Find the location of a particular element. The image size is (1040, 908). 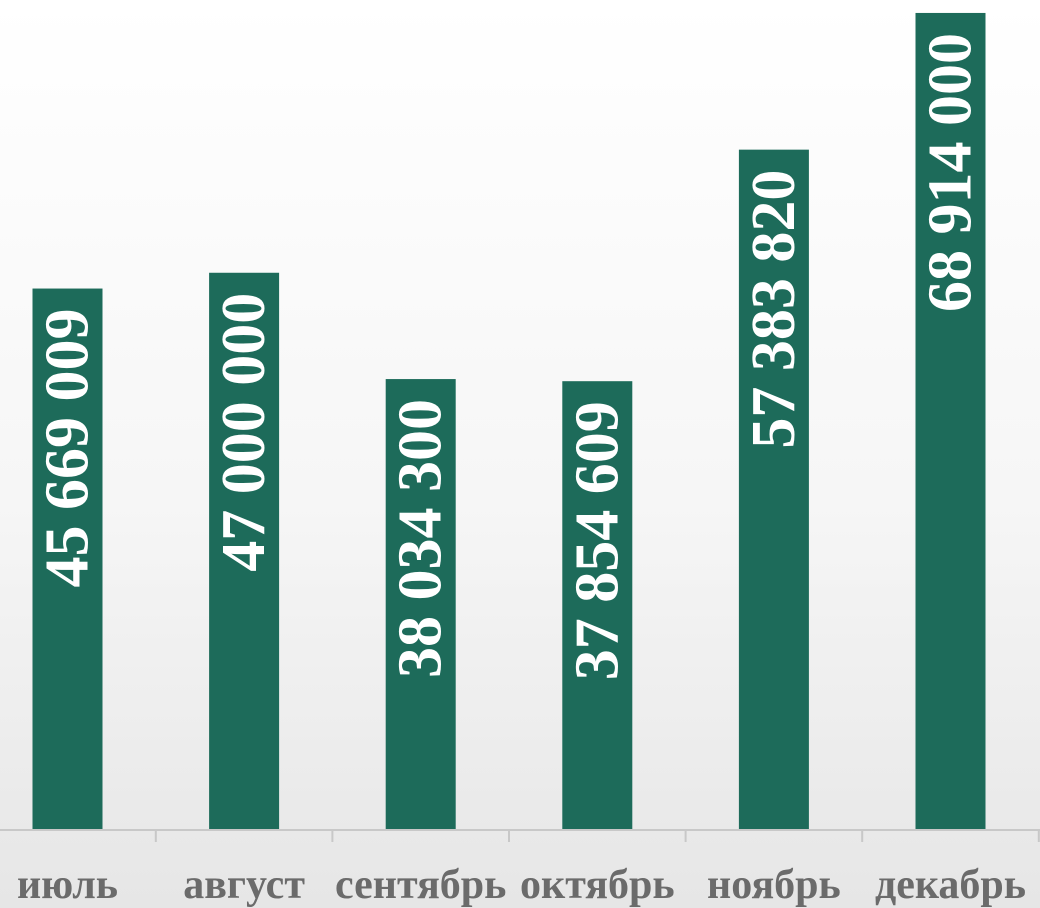

data-label-6: 68 914 000 is located at coordinates (951, 172).